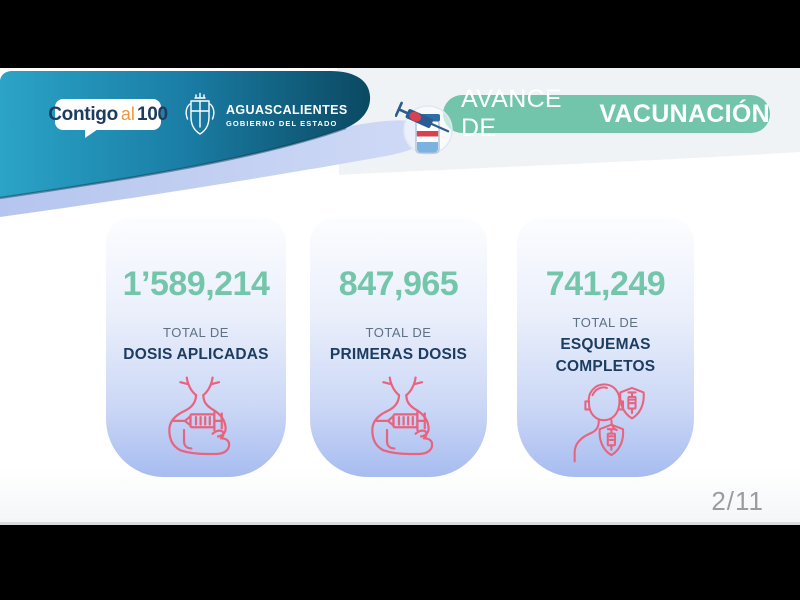  What do you see at coordinates (127, 114) in the screenshot?
I see `brand-word-al: al` at bounding box center [127, 114].